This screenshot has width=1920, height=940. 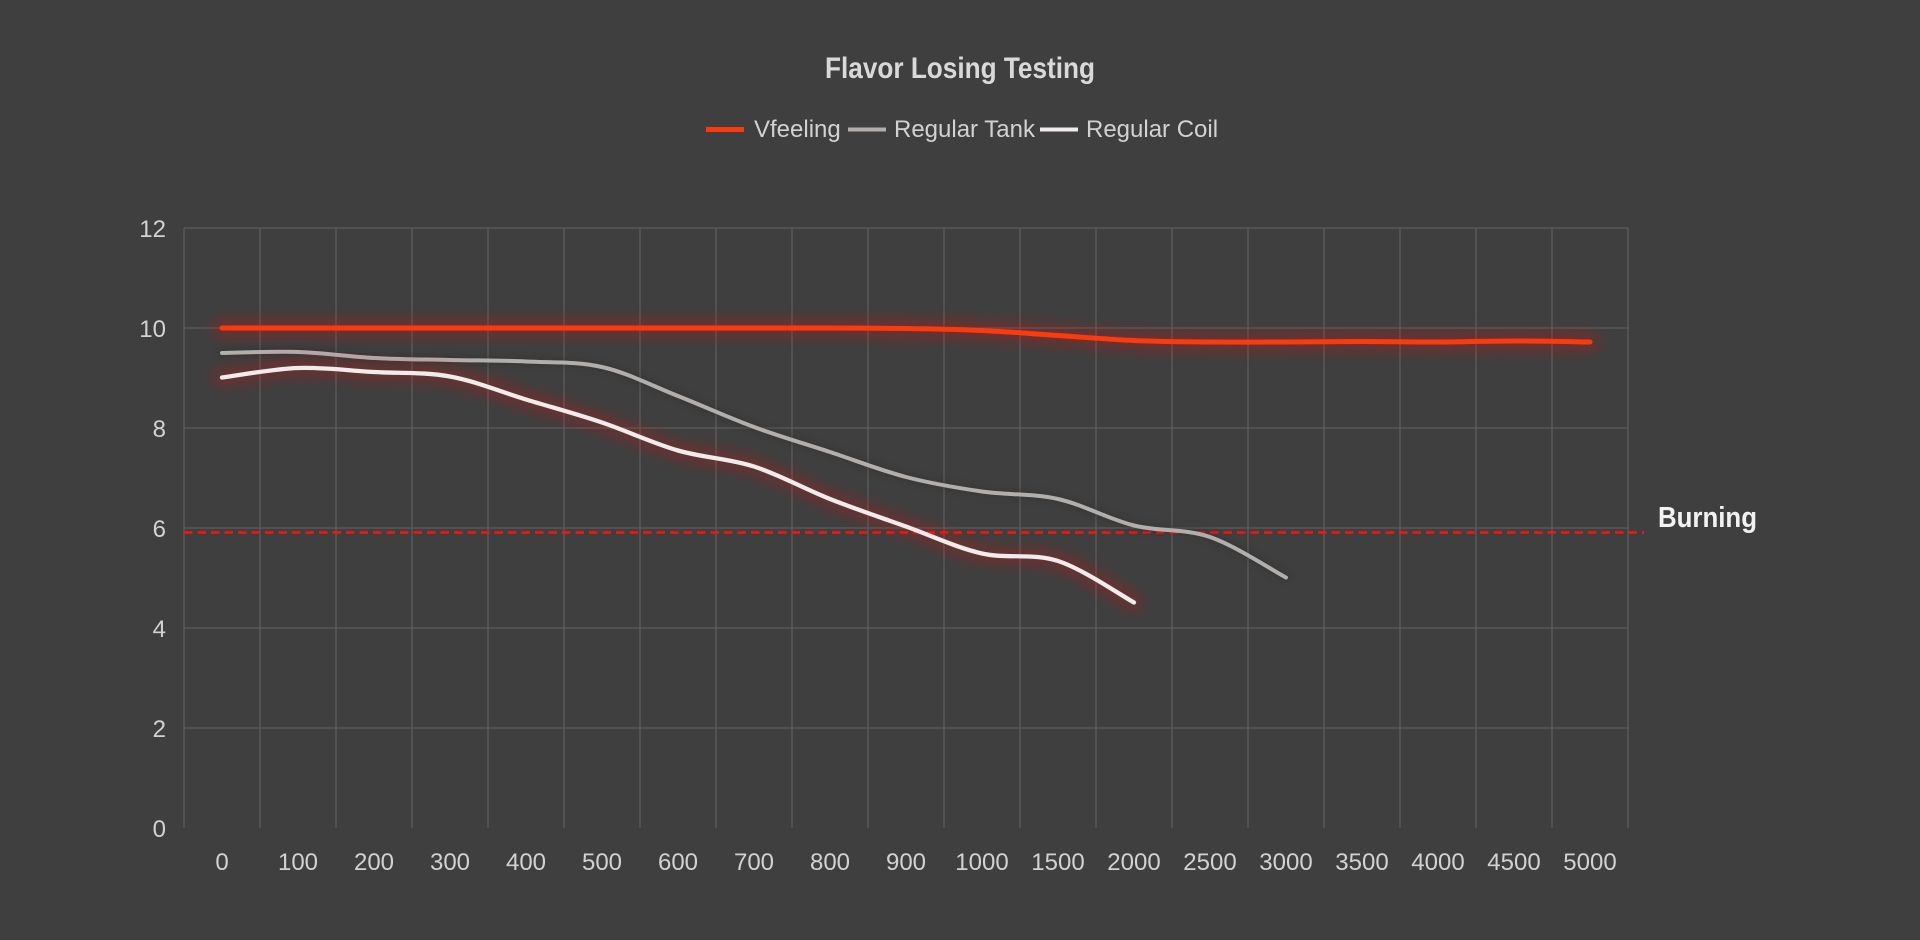 What do you see at coordinates (450, 862) in the screenshot?
I see `svg-text: 300` at bounding box center [450, 862].